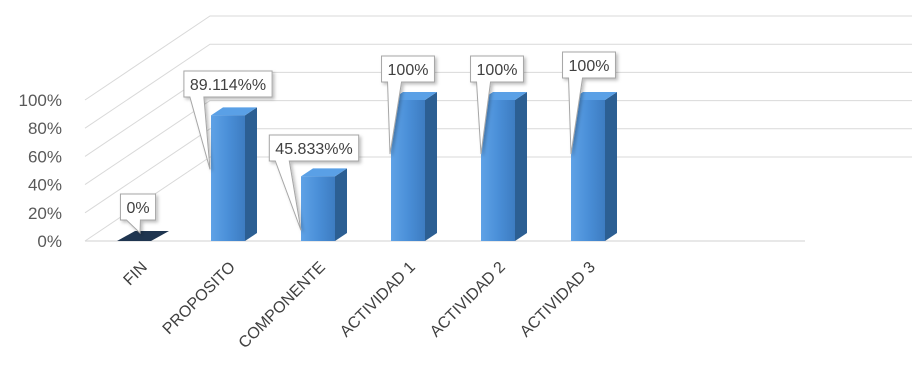 The image size is (913, 373). I want to click on data-label: 45.833%%, so click(313, 149).